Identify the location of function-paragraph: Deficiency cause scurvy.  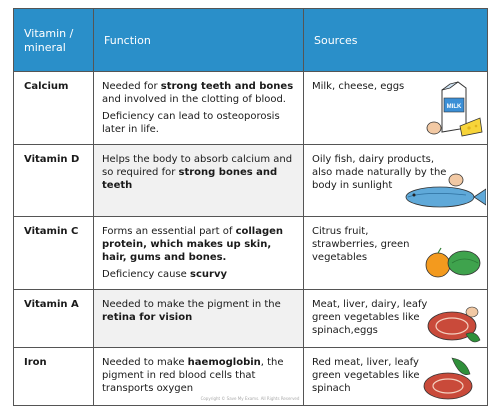
(199, 274).